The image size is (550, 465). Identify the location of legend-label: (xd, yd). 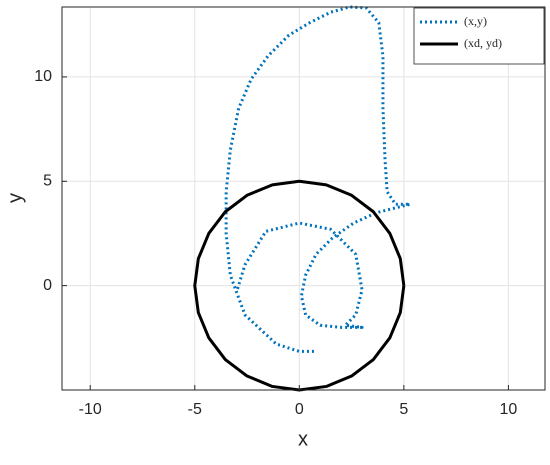
(483, 43).